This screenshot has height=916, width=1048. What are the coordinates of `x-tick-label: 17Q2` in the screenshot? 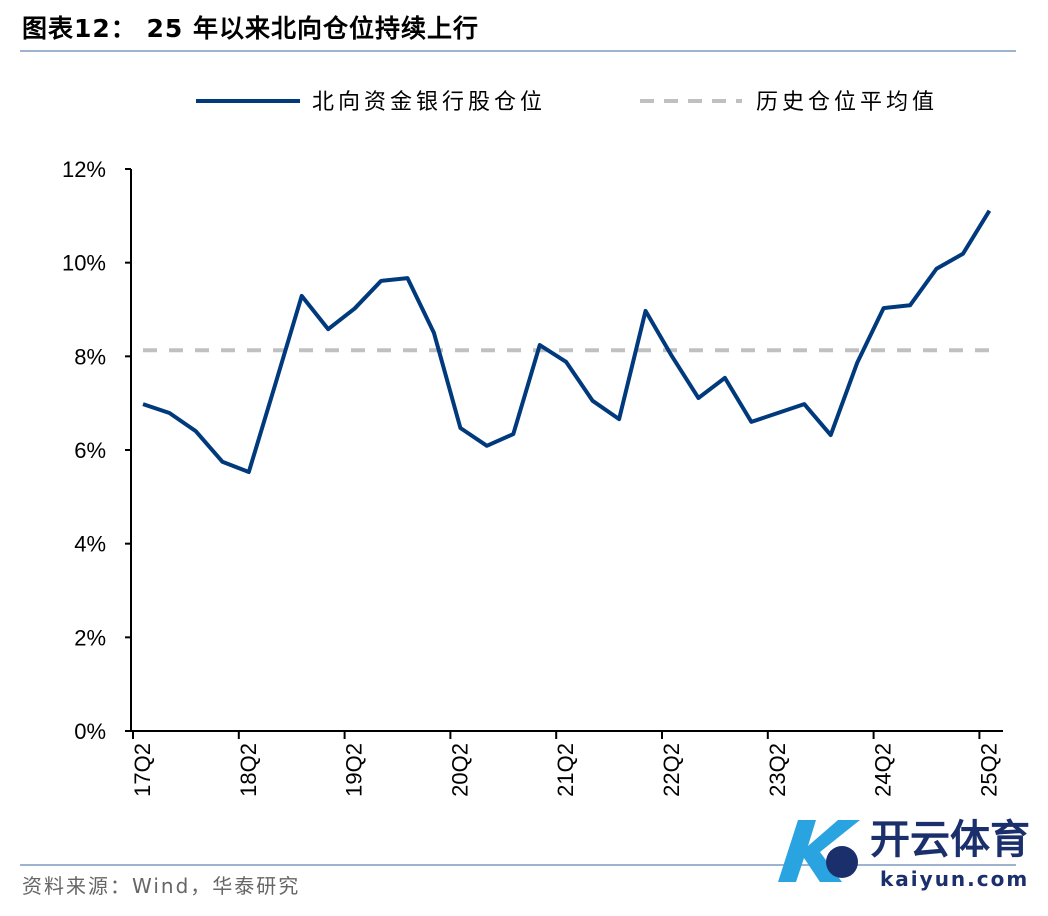 It's located at (142, 770).